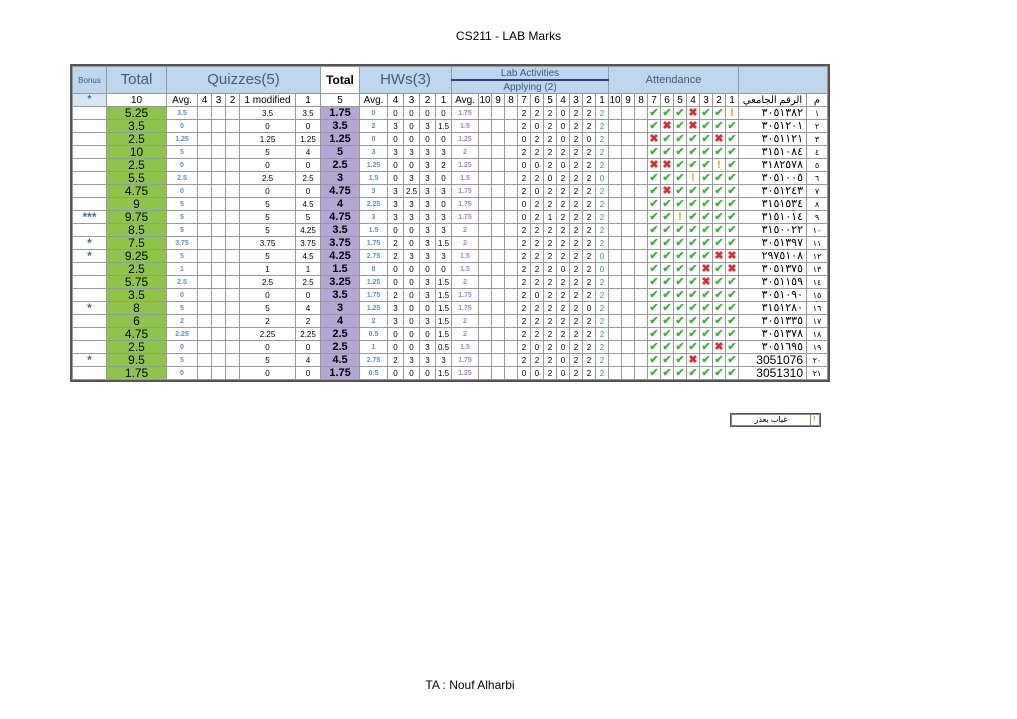 The height and width of the screenshot is (719, 1017). What do you see at coordinates (182, 113) in the screenshot?
I see `quiz-avg-cell: 3.5` at bounding box center [182, 113].